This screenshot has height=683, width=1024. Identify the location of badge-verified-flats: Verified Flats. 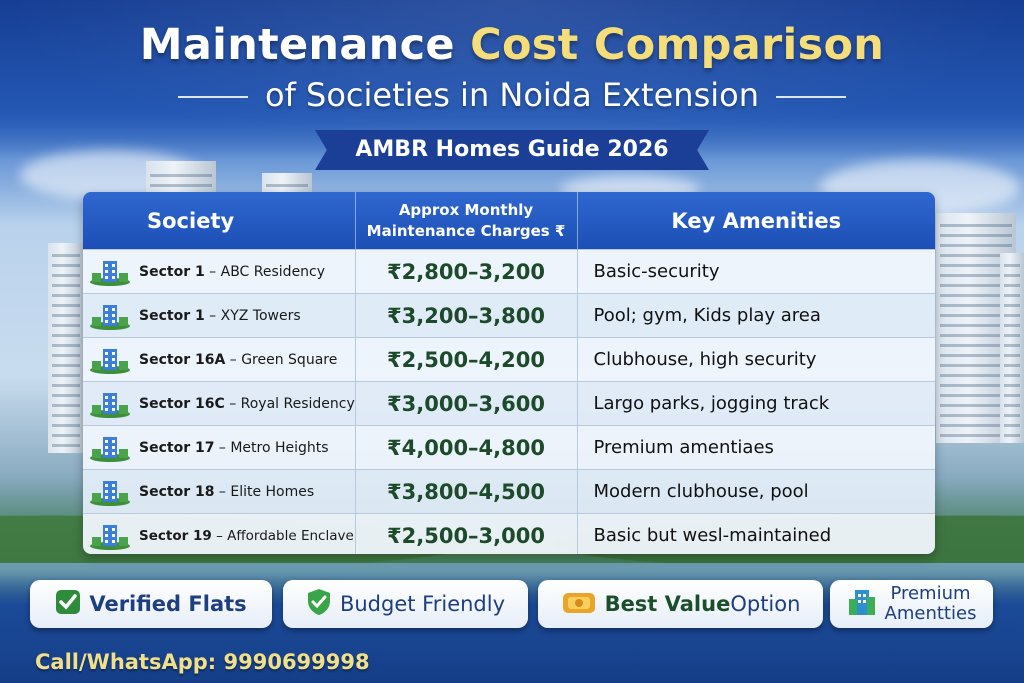
(151, 604).